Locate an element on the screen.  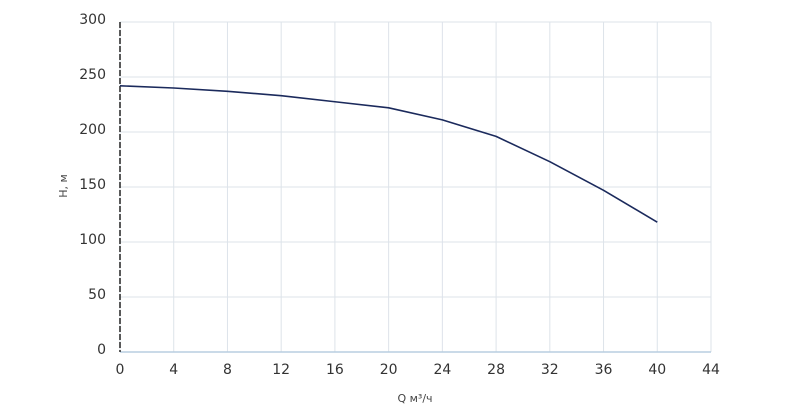
y-tick-label: 150 is located at coordinates (92, 185).